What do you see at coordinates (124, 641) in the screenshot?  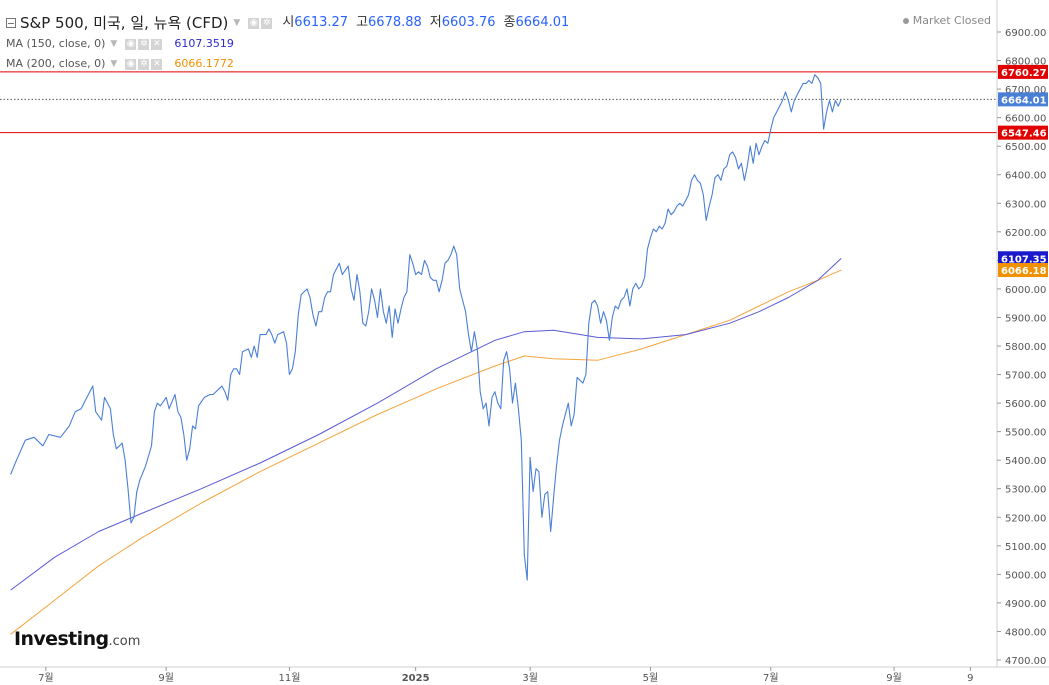 I see `logo-suffix-text: .com` at bounding box center [124, 641].